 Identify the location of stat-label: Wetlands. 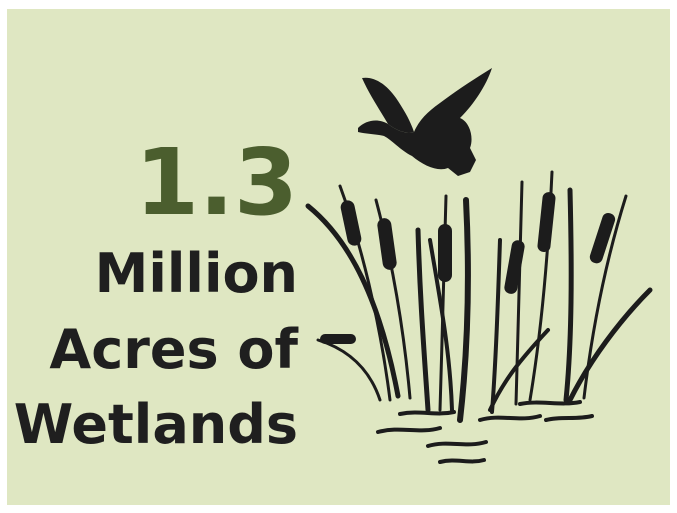
(156, 424).